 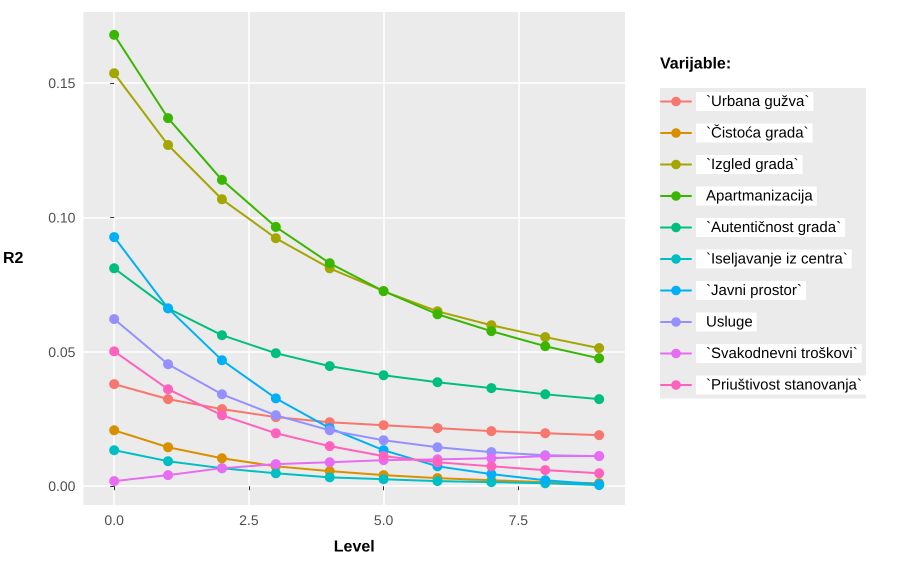 What do you see at coordinates (13, 258) in the screenshot?
I see `y-axis-title: R2` at bounding box center [13, 258].